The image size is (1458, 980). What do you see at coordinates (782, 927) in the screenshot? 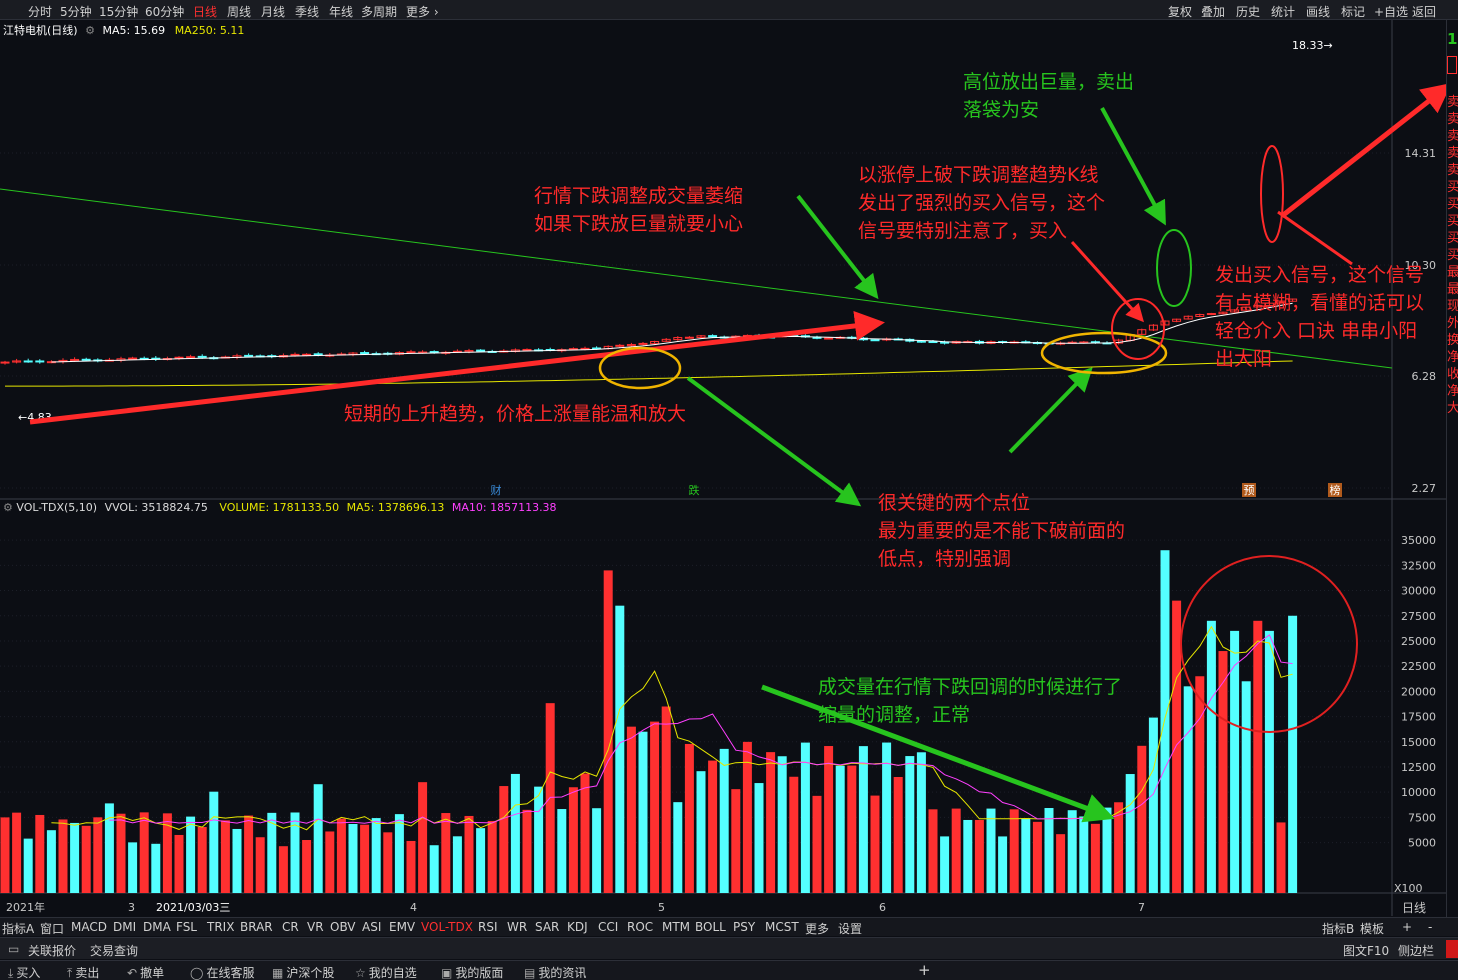
I see `indicator-tab-mcst: MCST` at bounding box center [782, 927].